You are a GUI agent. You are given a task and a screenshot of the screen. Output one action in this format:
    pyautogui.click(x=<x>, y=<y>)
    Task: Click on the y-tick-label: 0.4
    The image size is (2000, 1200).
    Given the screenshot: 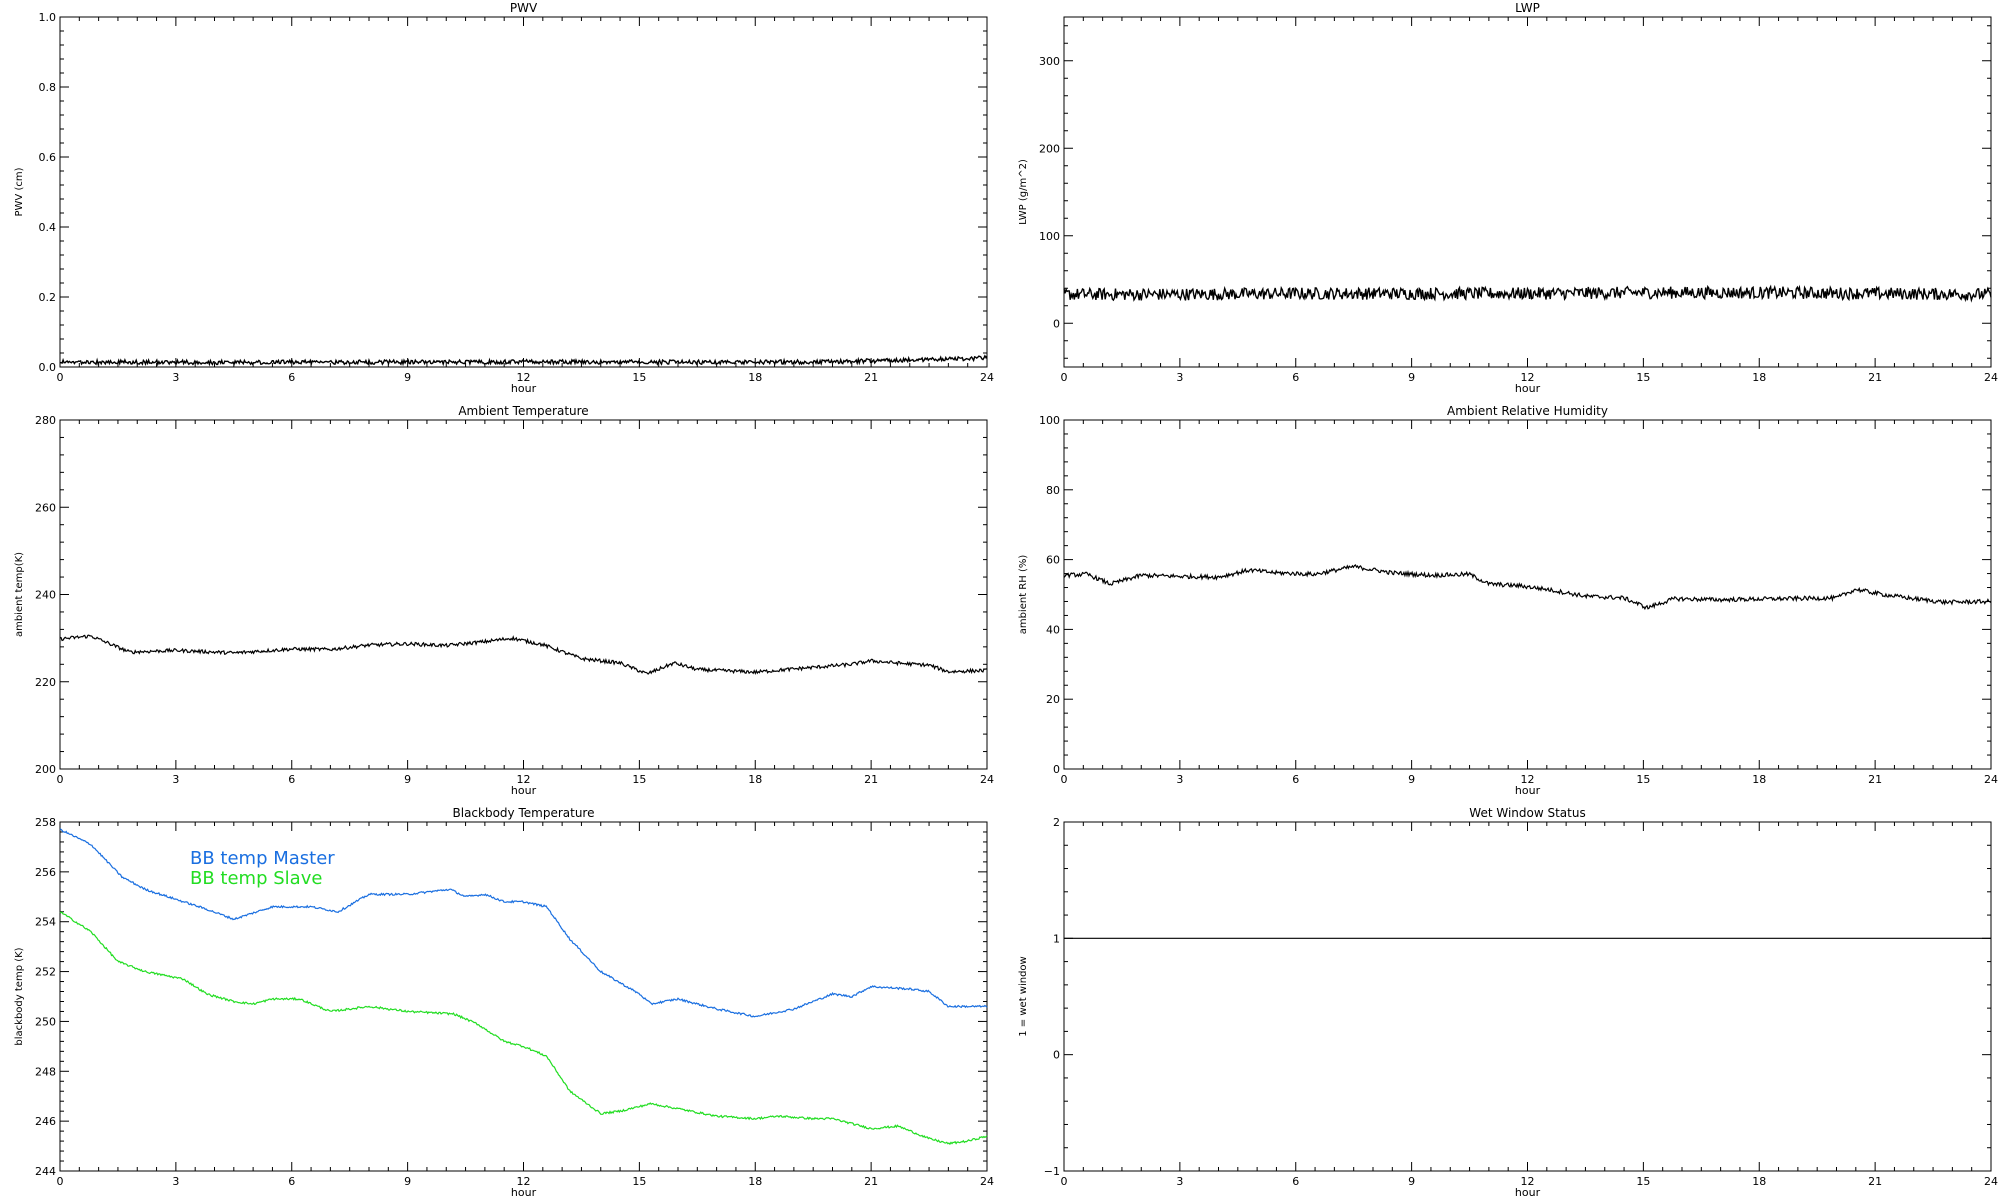 What is the action you would take?
    pyautogui.click(x=48, y=227)
    